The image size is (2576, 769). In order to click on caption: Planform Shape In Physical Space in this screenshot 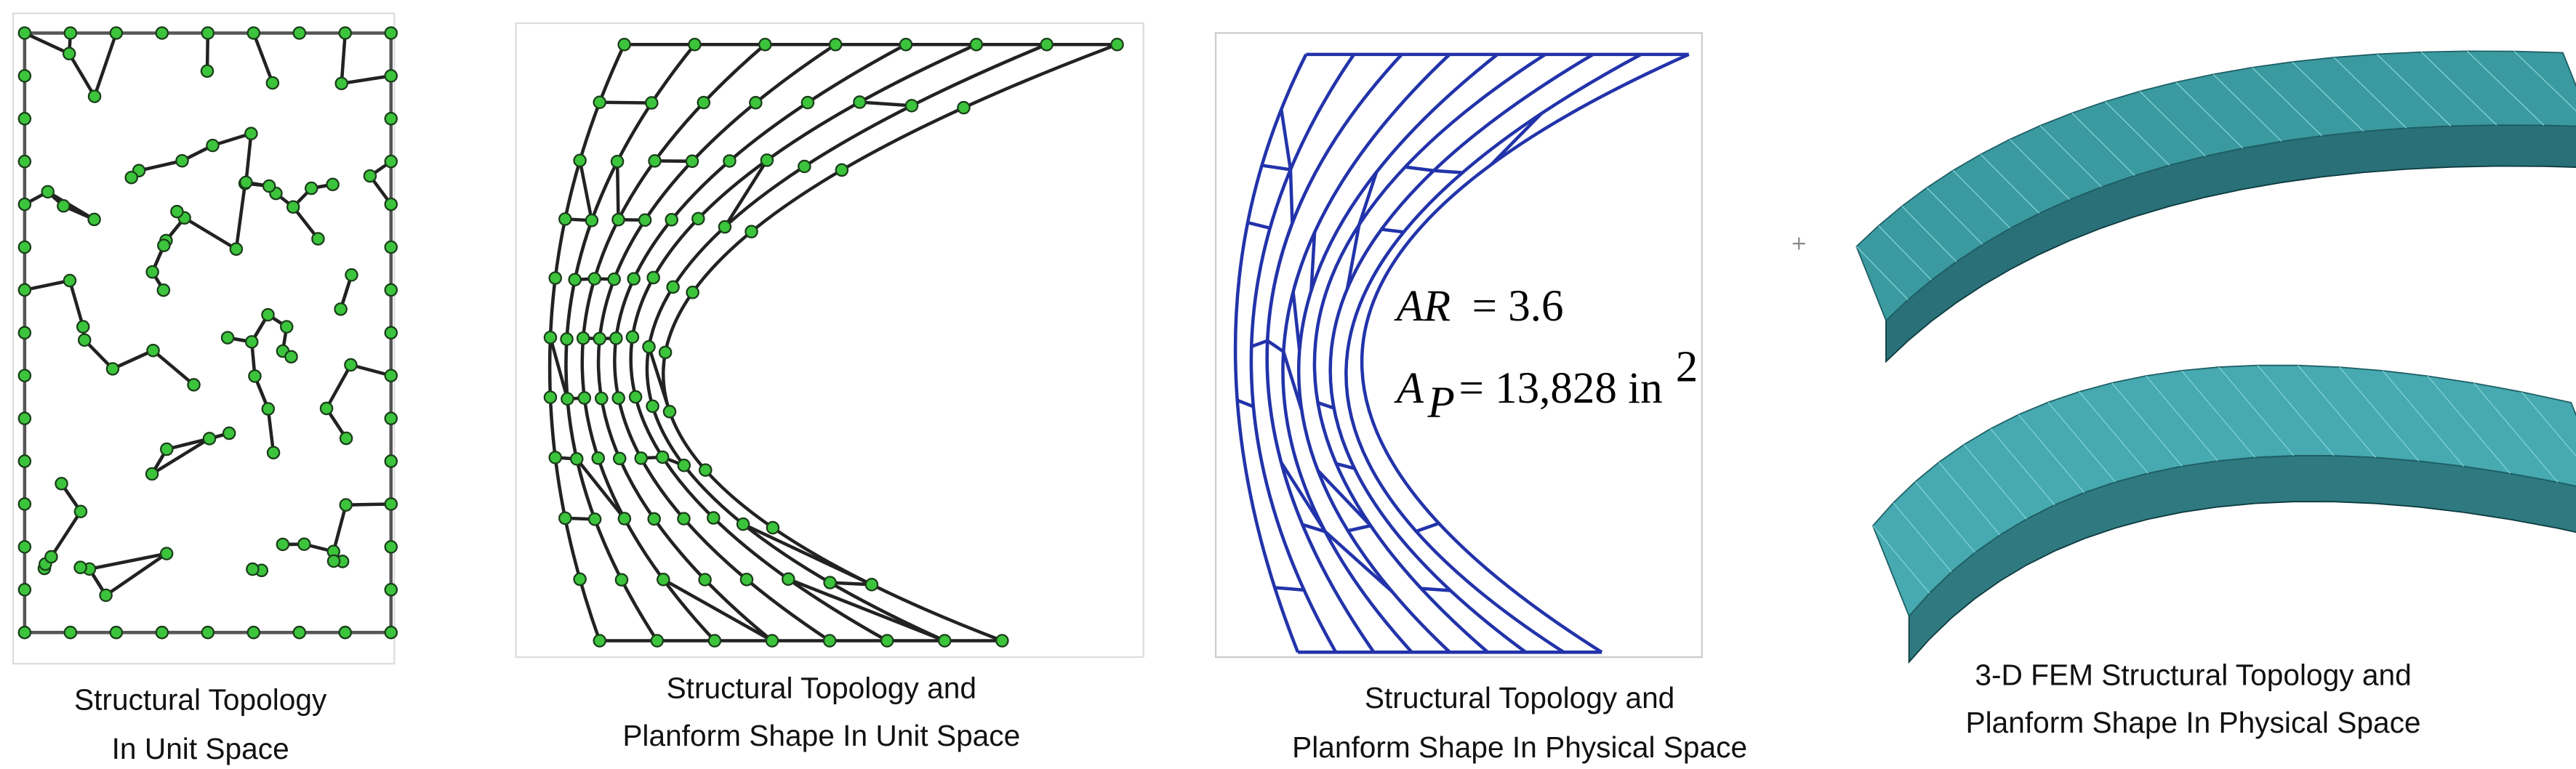, I will do `click(1519, 747)`.